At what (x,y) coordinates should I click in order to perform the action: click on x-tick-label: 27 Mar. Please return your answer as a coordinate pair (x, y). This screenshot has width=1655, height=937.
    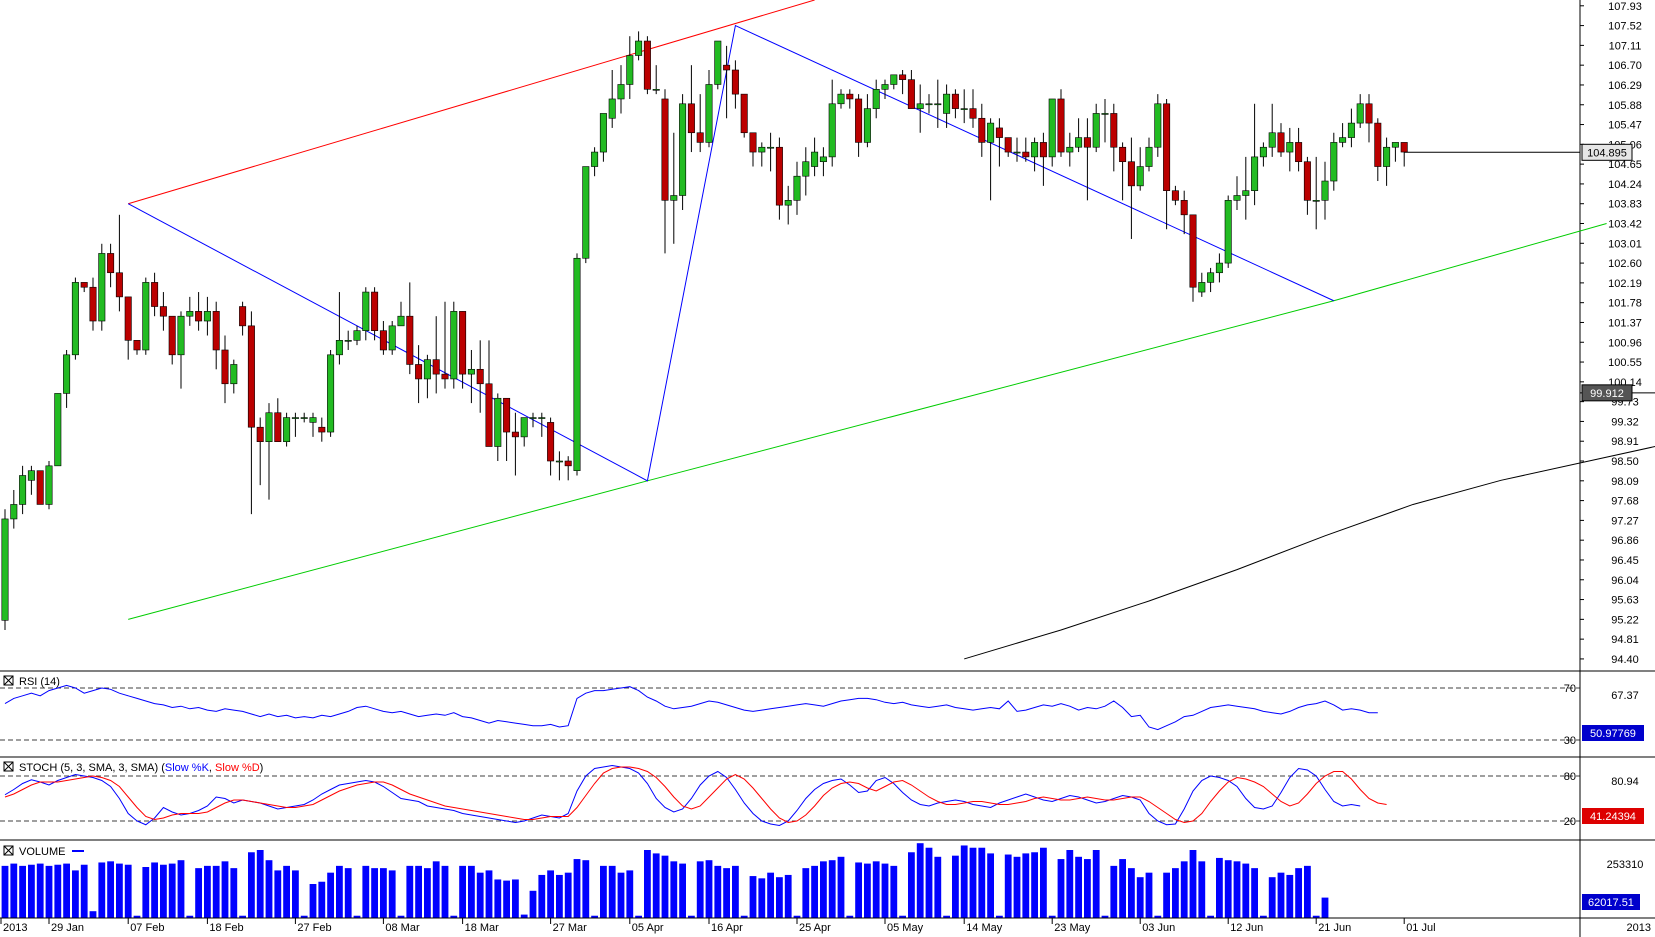
    Looking at the image, I should click on (570, 928).